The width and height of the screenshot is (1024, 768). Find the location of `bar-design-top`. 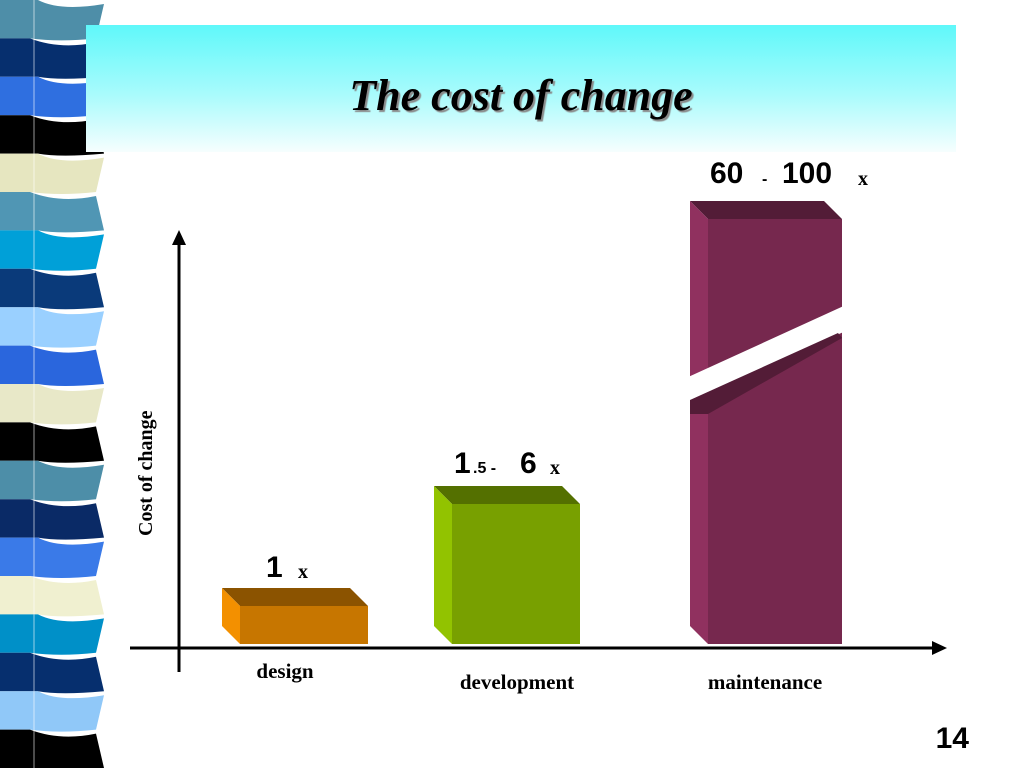

bar-design-top is located at coordinates (295, 597).